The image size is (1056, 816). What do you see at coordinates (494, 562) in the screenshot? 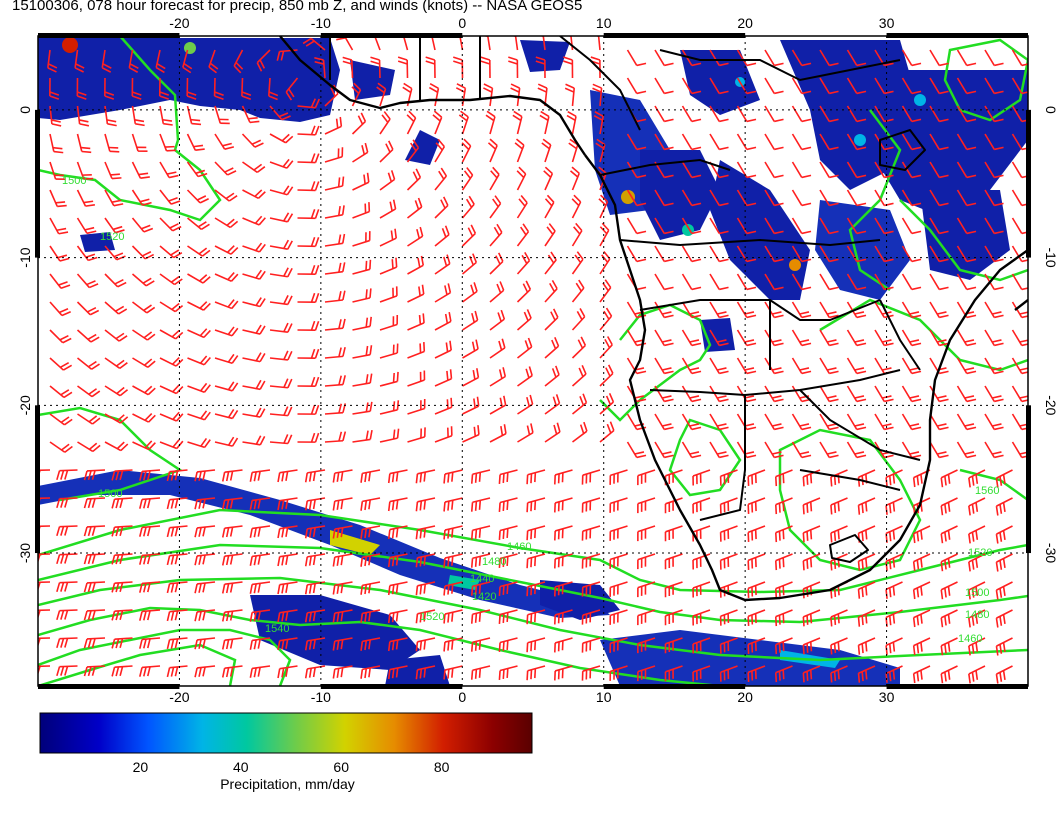
I see `contour-label: 1480` at bounding box center [494, 562].